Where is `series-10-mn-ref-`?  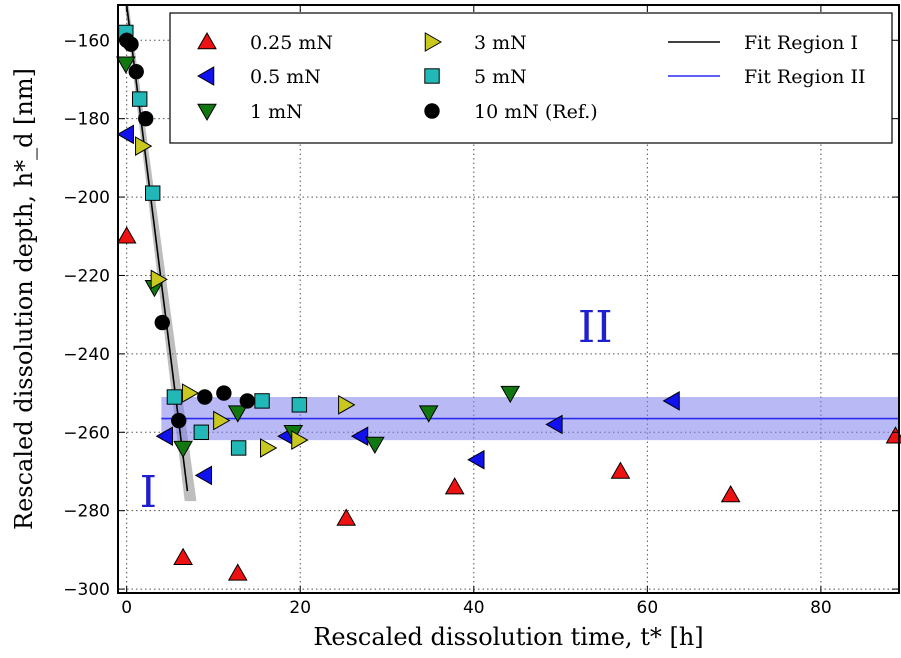 series-10-mn-ref- is located at coordinates (186, 230).